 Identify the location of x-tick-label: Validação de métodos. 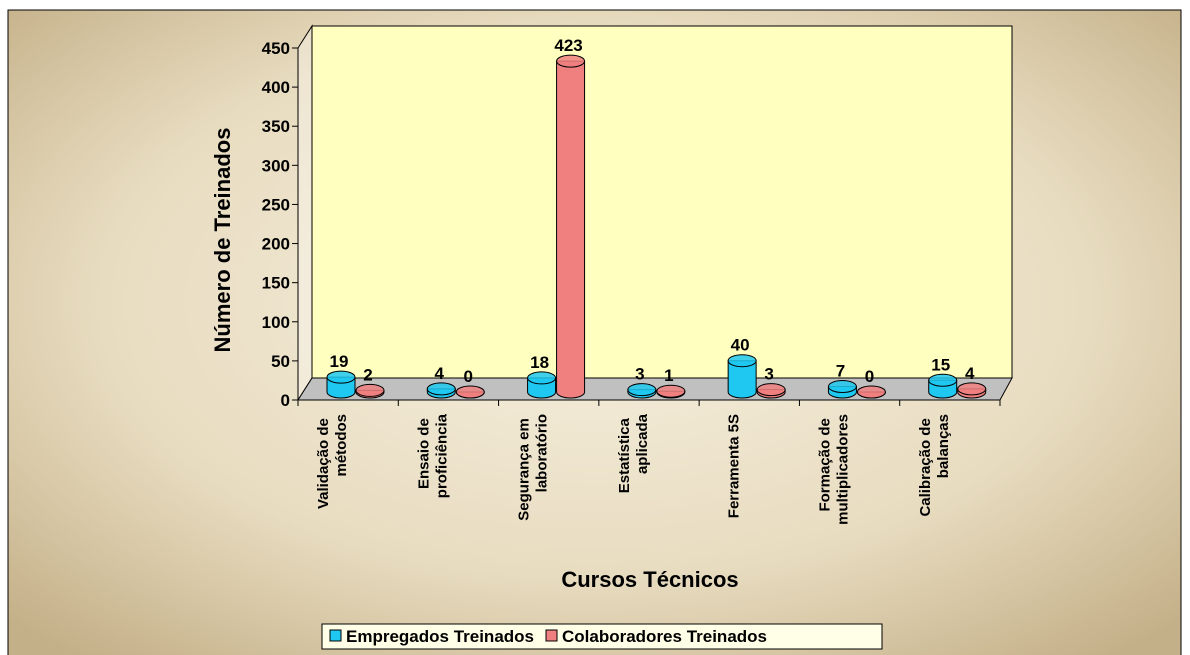
(332, 461).